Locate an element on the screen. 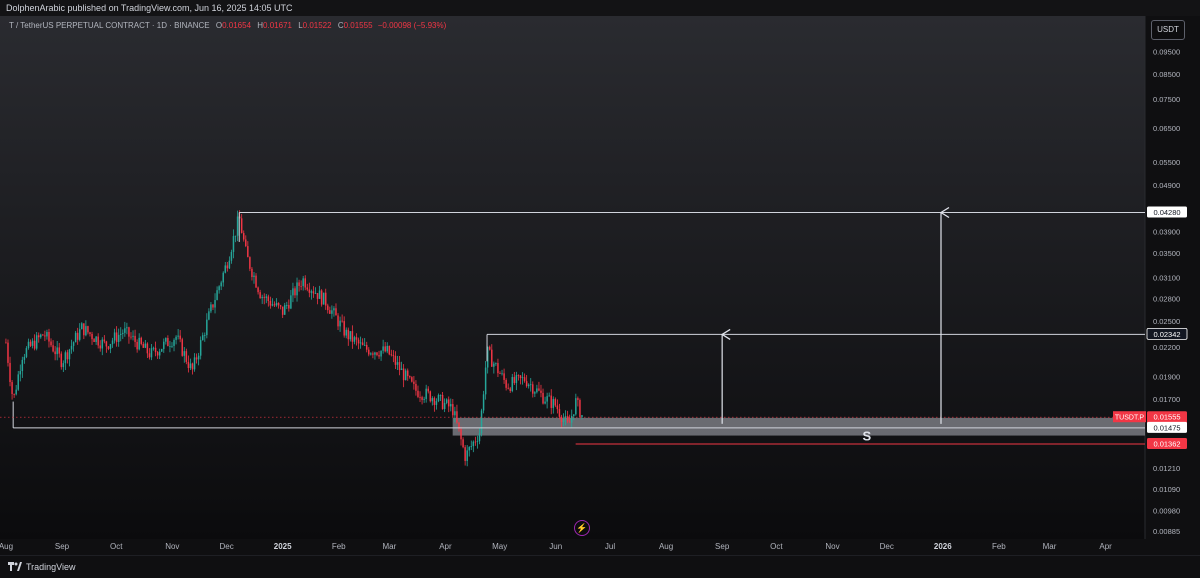 The image size is (1200, 578). y-tick-label: 0.07500 is located at coordinates (1166, 99).